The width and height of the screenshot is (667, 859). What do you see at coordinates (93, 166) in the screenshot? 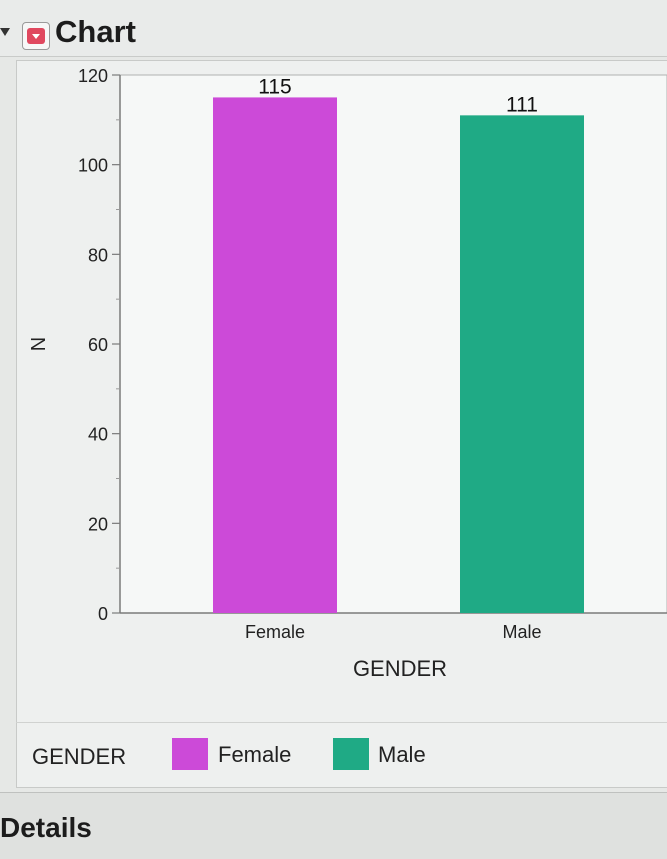
I see `y-tick-label: 100` at bounding box center [93, 166].